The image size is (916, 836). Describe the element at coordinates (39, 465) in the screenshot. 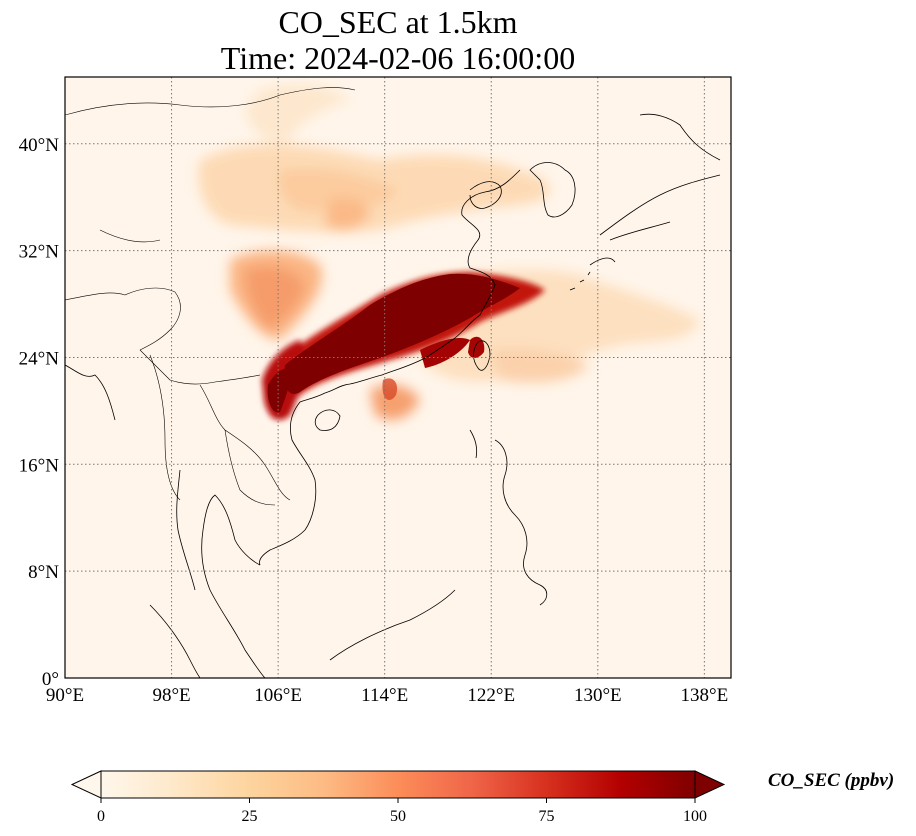

I see `latitude-tick-label: 16°N` at that location.